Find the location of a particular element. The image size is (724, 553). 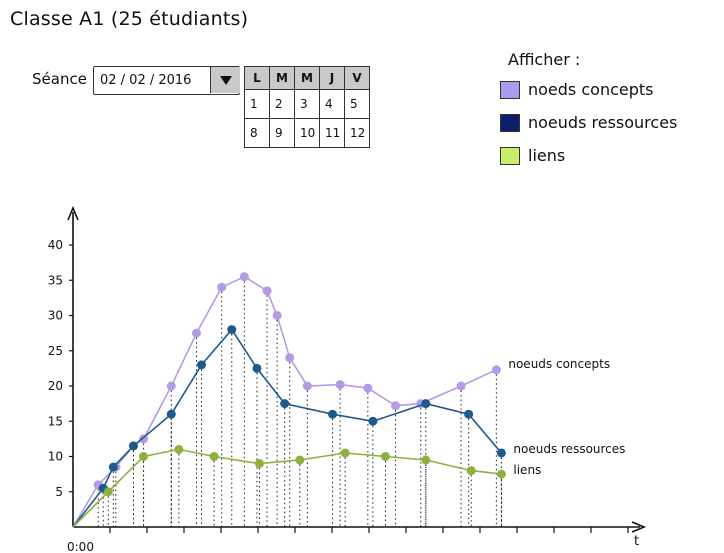

display-option-liens: liens is located at coordinates (532, 155).